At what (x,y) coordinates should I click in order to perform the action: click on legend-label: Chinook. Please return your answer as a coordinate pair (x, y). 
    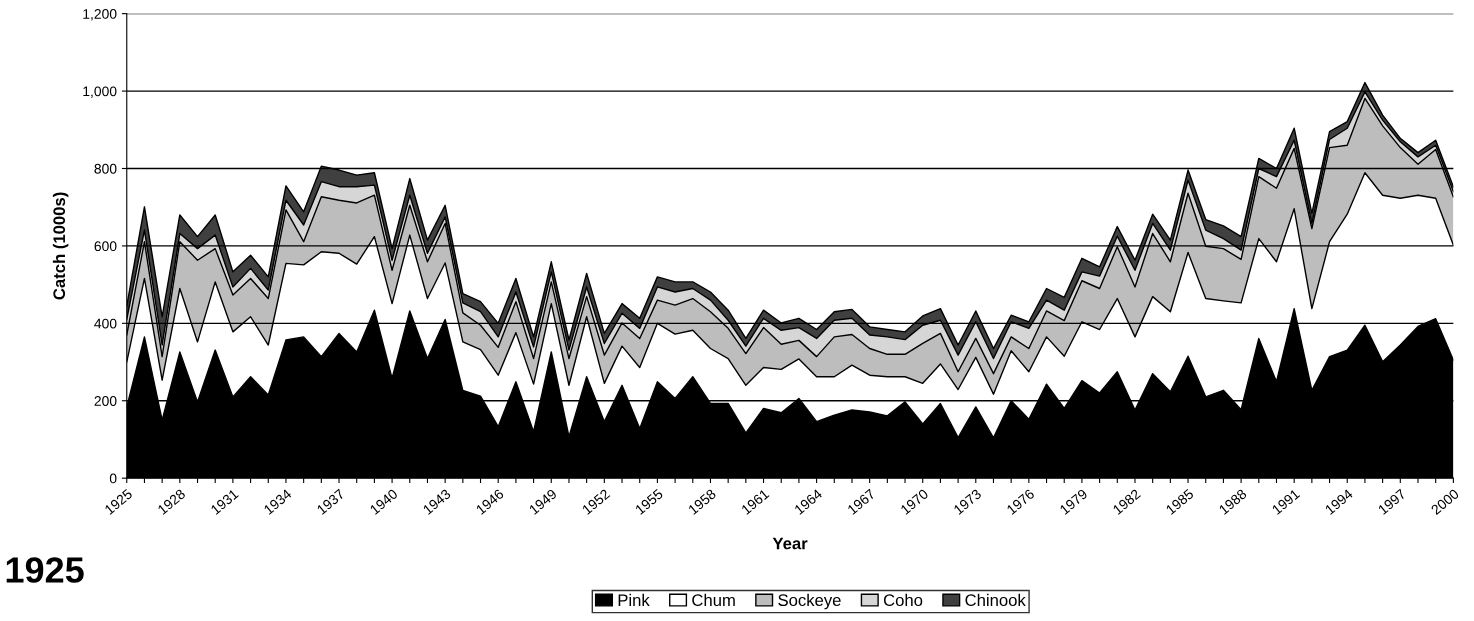
    Looking at the image, I should click on (995, 600).